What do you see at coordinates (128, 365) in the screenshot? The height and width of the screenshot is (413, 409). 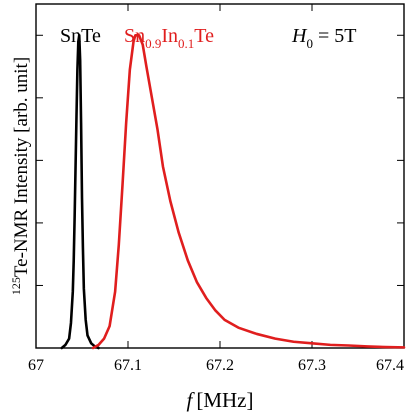 I see `x-tick-label: 67.1` at bounding box center [128, 365].